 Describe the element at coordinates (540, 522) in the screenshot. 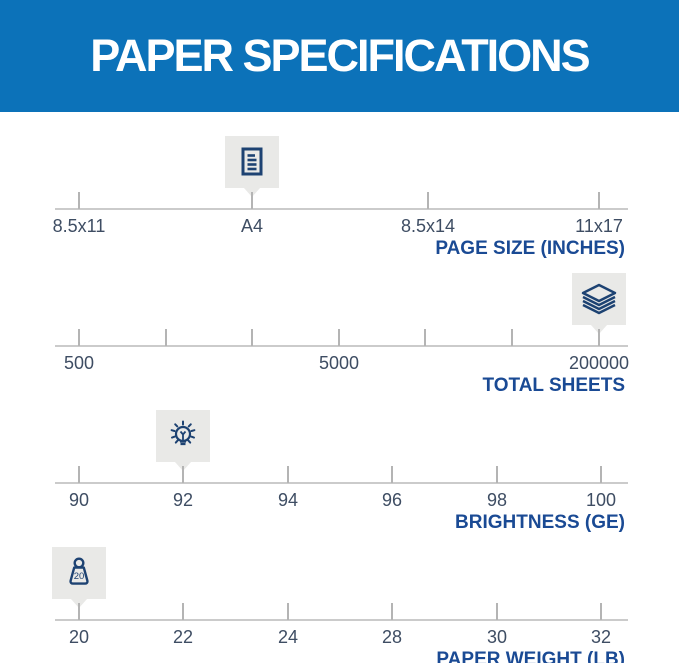

I see `scale-title: BRIGHTNESS (GE)` at that location.